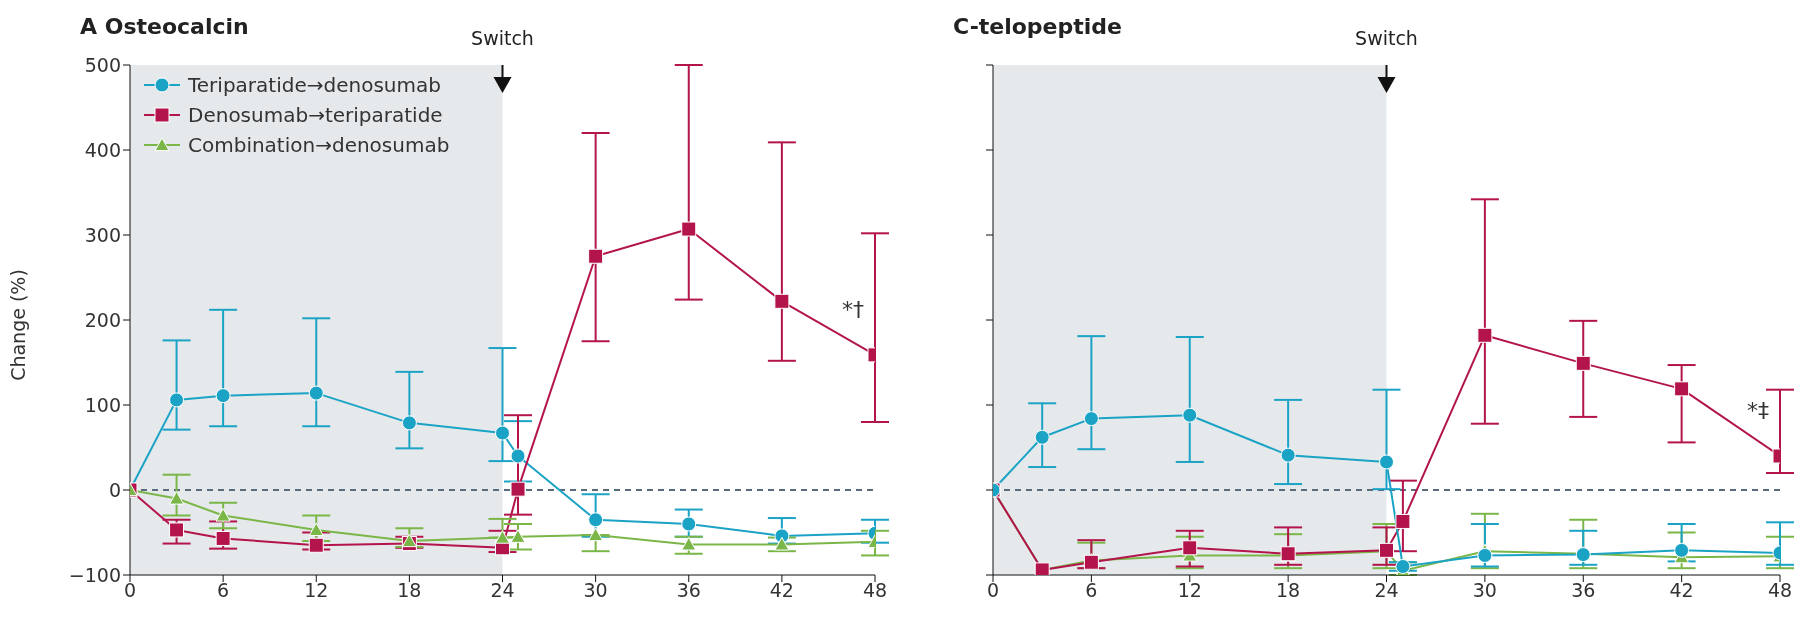 Image resolution: width=1818 pixels, height=628 pixels. Describe the element at coordinates (102, 64) in the screenshot. I see `y-tick-label: 500` at that location.